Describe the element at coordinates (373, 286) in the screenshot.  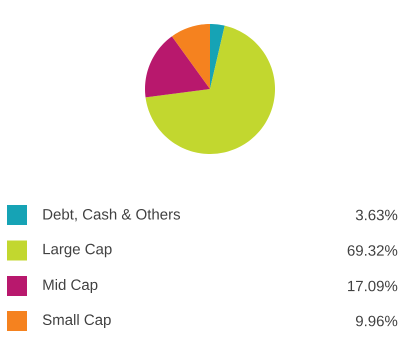
I see `data-label: 17.09%` at that location.